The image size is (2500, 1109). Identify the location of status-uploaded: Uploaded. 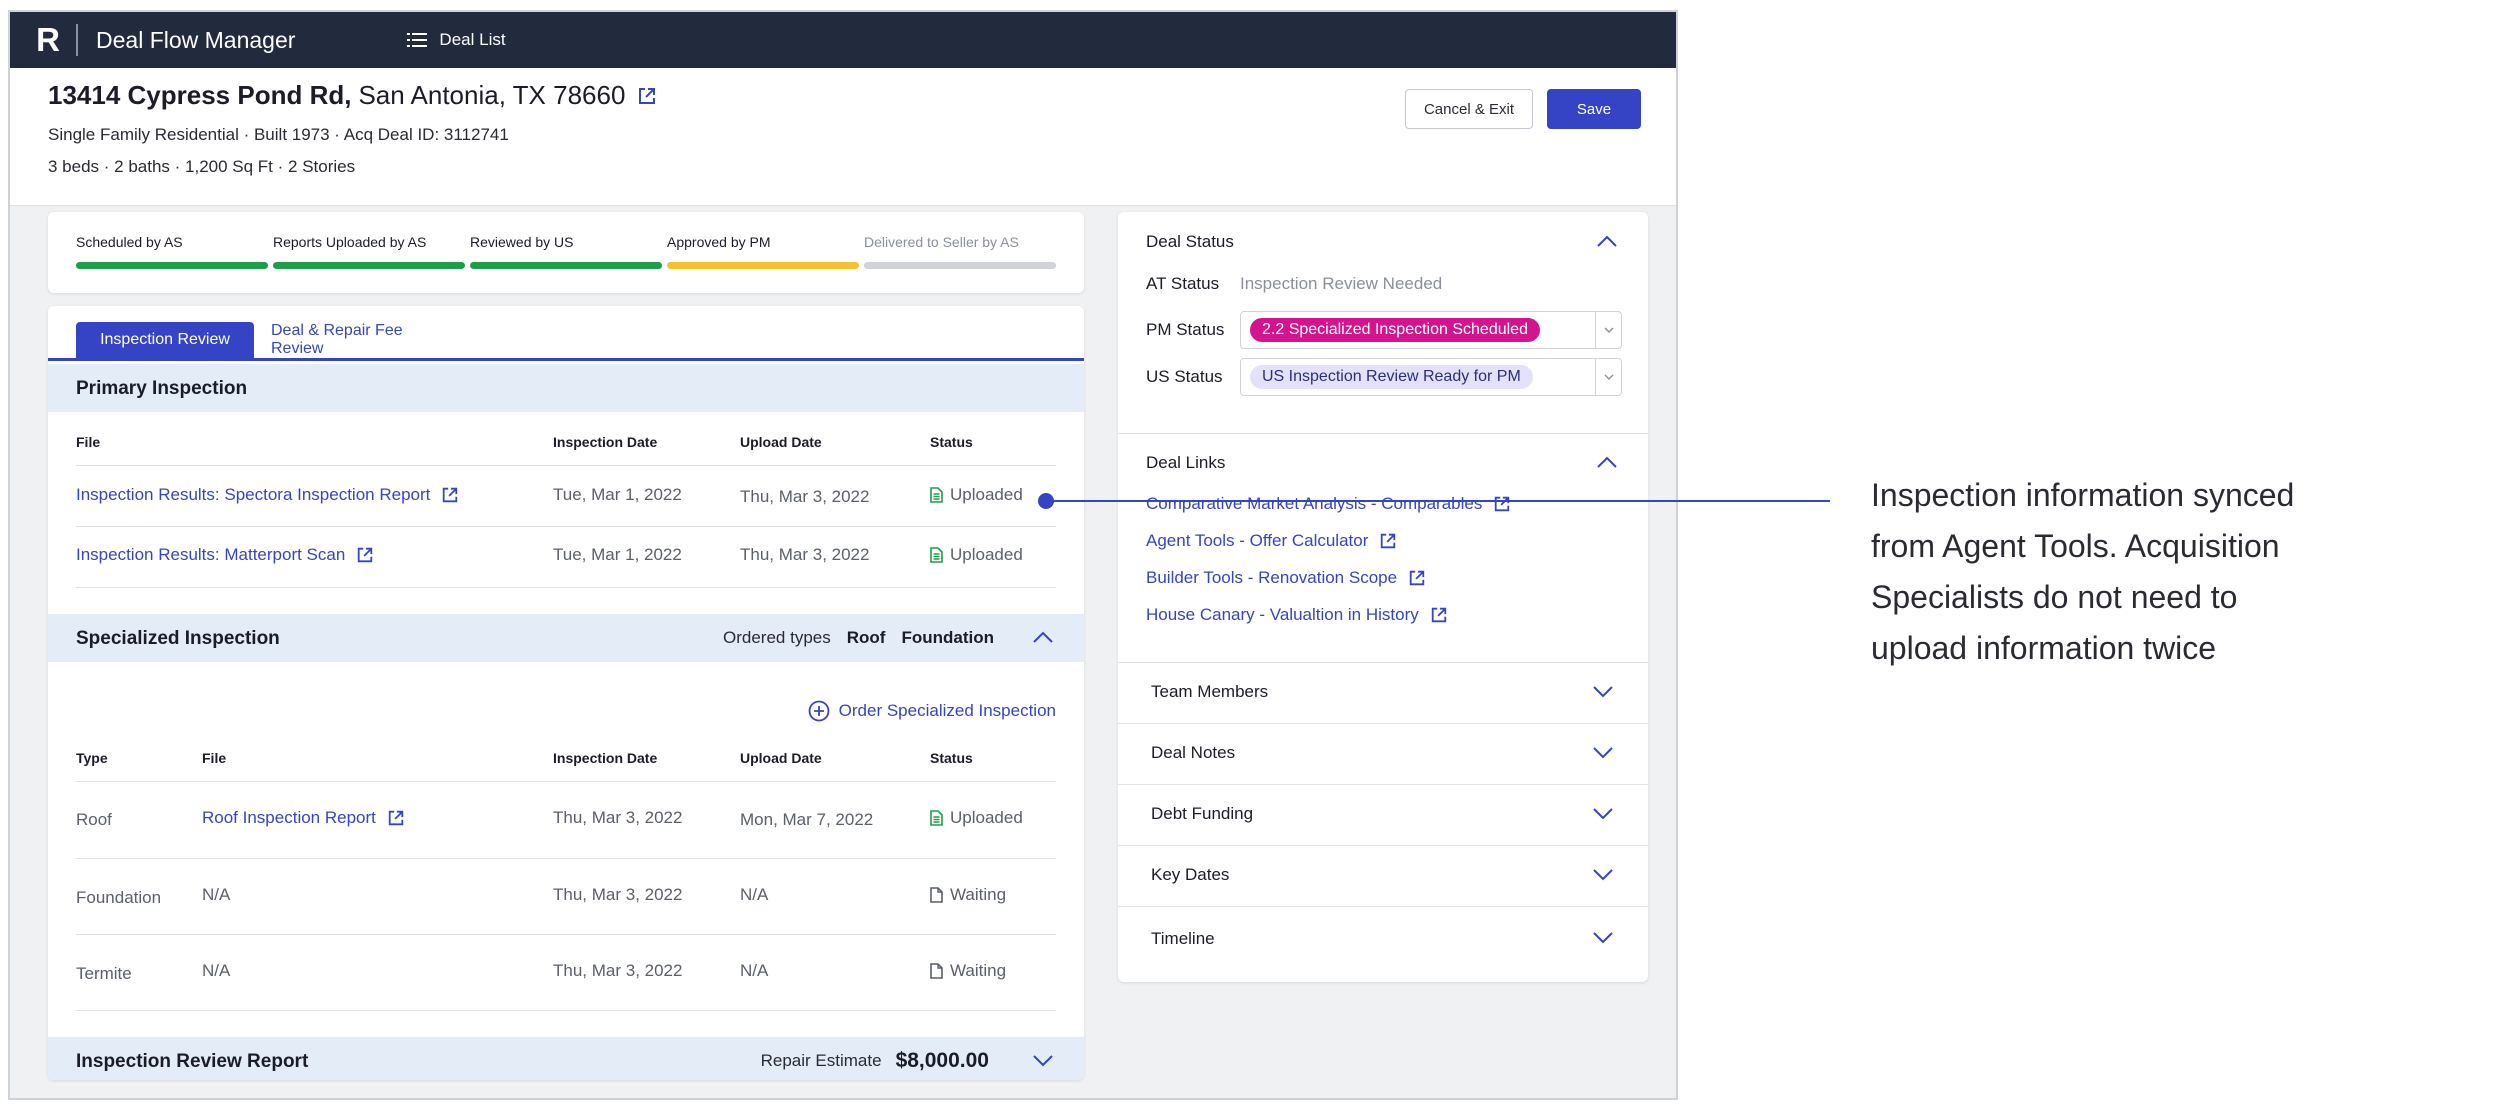
(976, 818).